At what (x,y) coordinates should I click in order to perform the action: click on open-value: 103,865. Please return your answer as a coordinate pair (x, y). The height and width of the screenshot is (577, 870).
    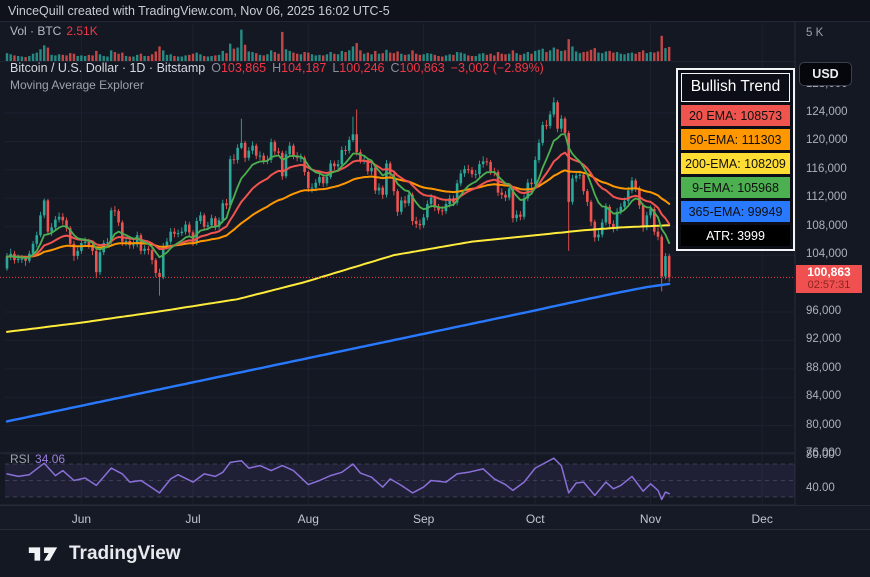
    Looking at the image, I should click on (243, 68).